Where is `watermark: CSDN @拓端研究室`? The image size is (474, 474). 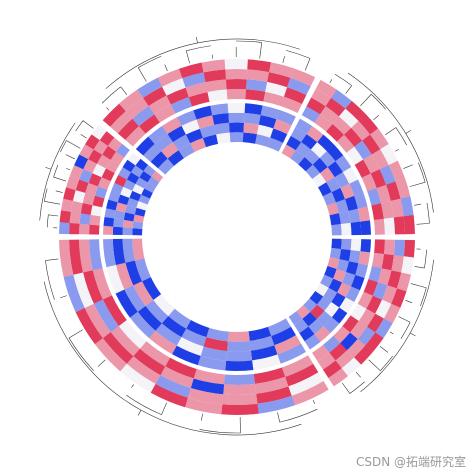
watermark: CSDN @拓端研究室 is located at coordinates (411, 461).